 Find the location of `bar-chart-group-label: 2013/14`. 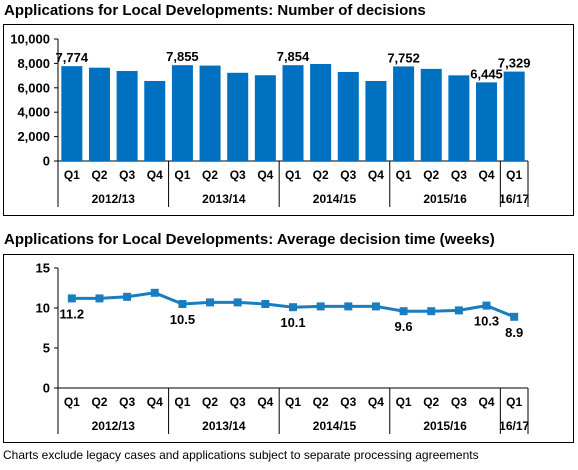

bar-chart-group-label: 2013/14 is located at coordinates (224, 199).